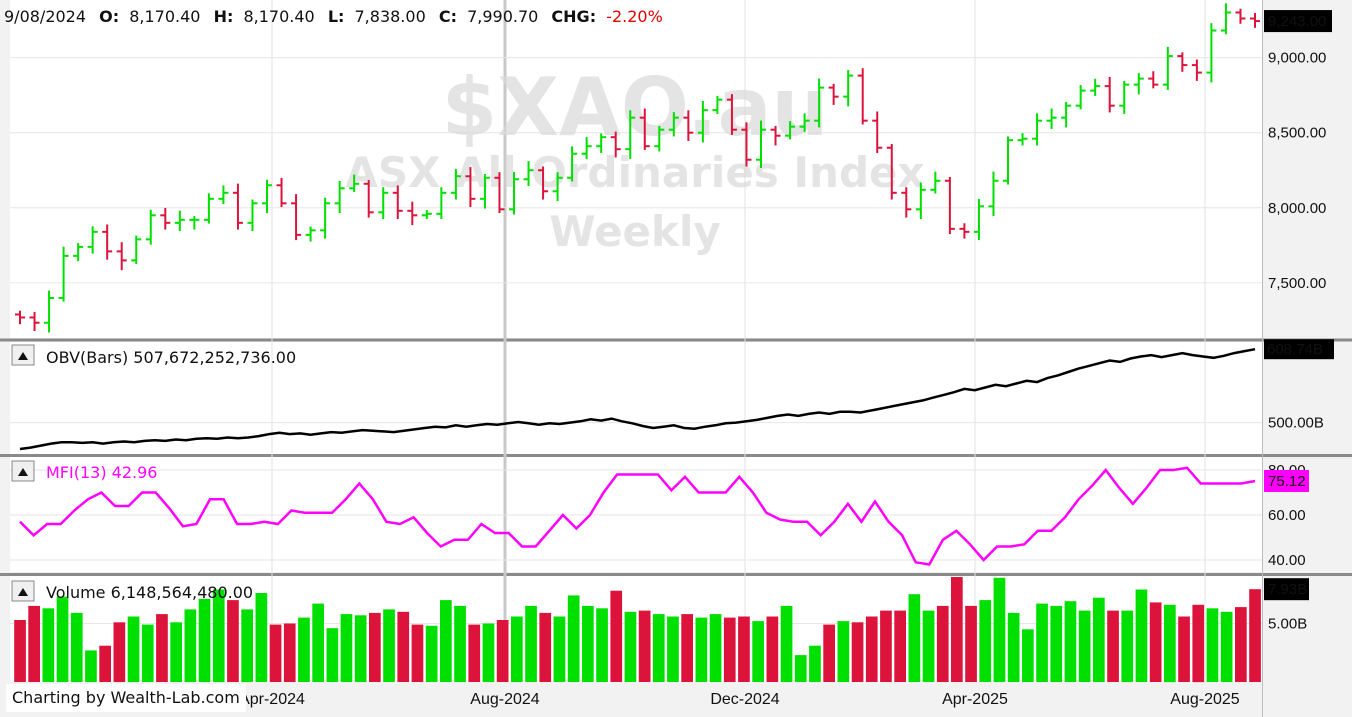  Describe the element at coordinates (637, 516) in the screenshot. I see `mfi-line` at that location.